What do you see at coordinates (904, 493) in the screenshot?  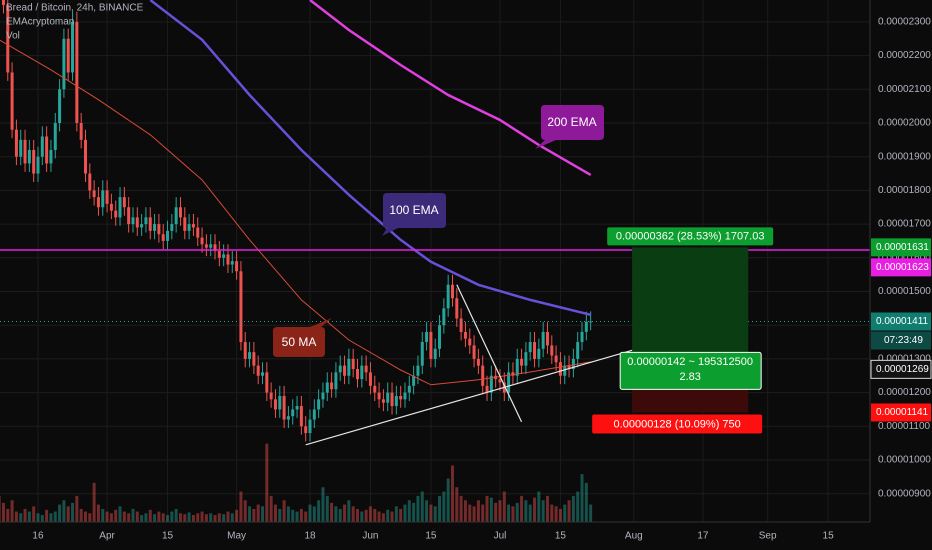 I see `y-tick-label: 0.00000900` at bounding box center [904, 493].